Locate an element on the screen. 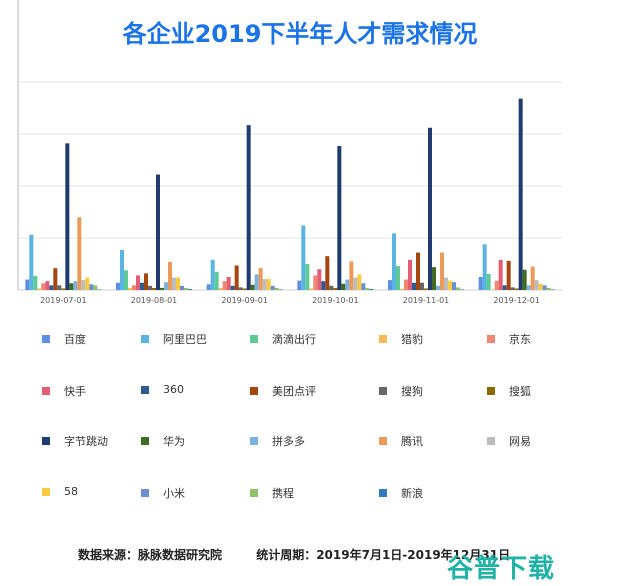 This screenshot has height=586, width=626. watermark: 谷普下载 is located at coordinates (501, 569).